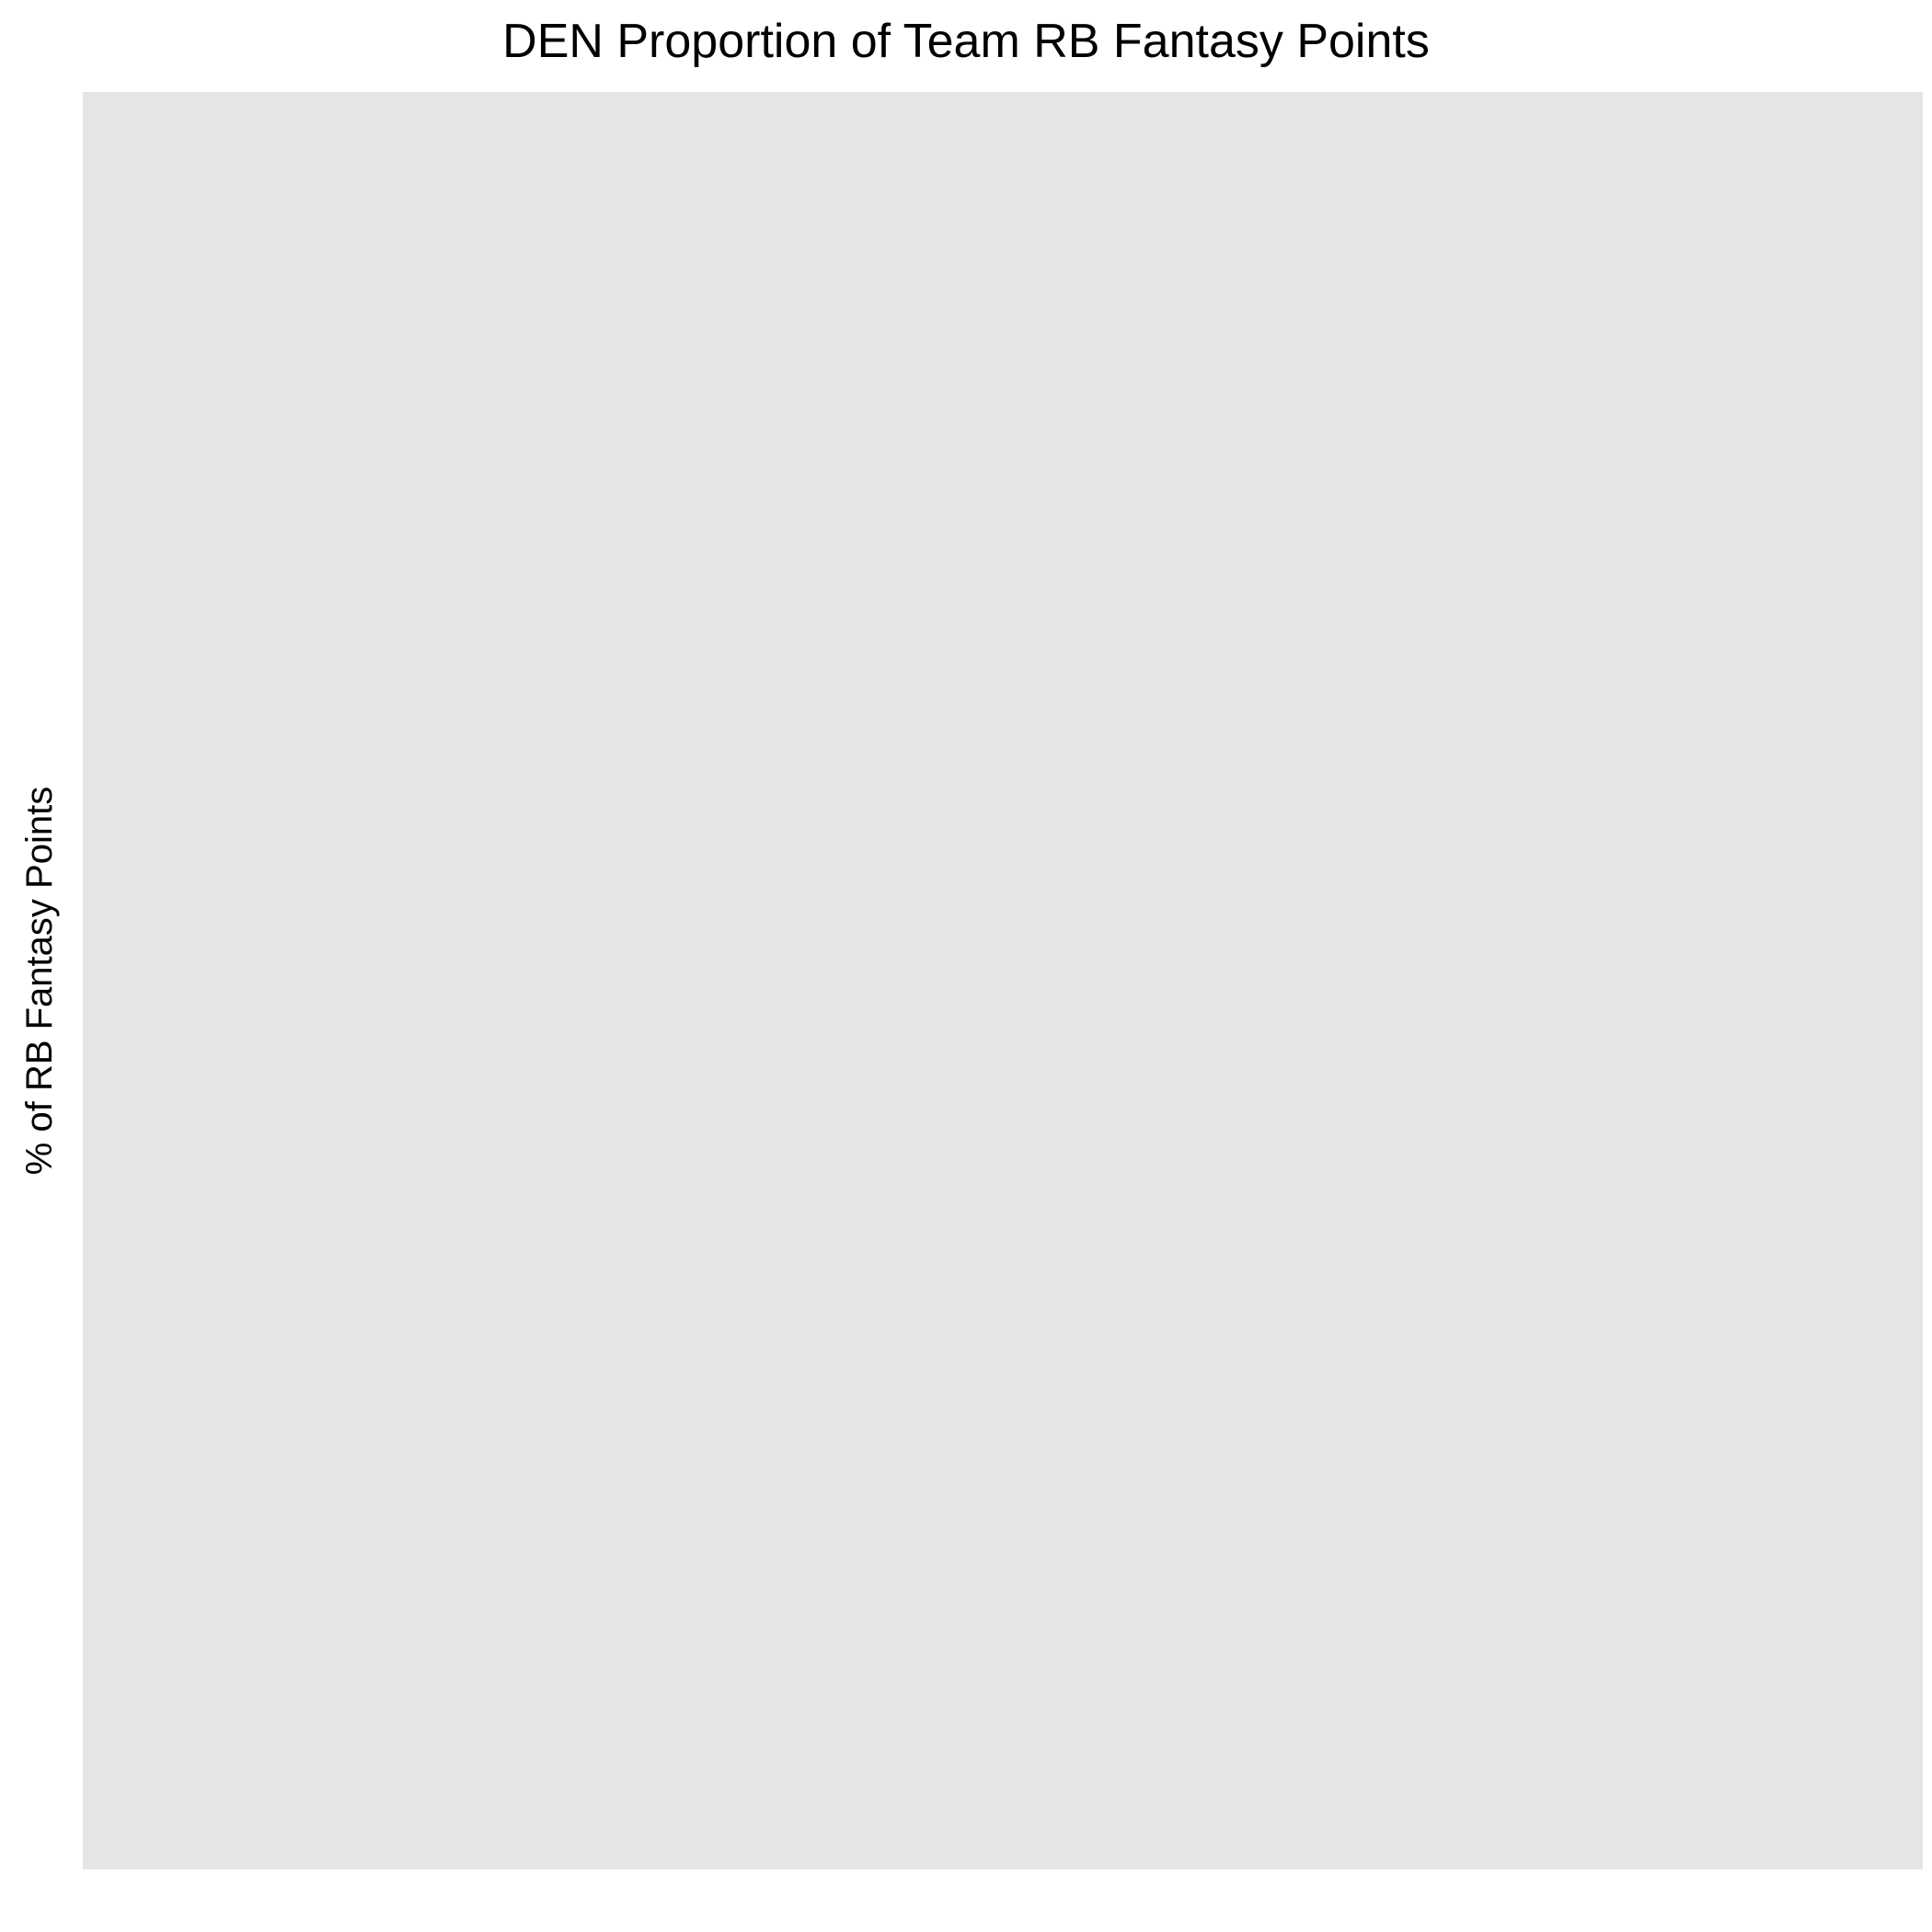  I want to click on y-axis-label: % of RB Fantasy Points, so click(39, 981).